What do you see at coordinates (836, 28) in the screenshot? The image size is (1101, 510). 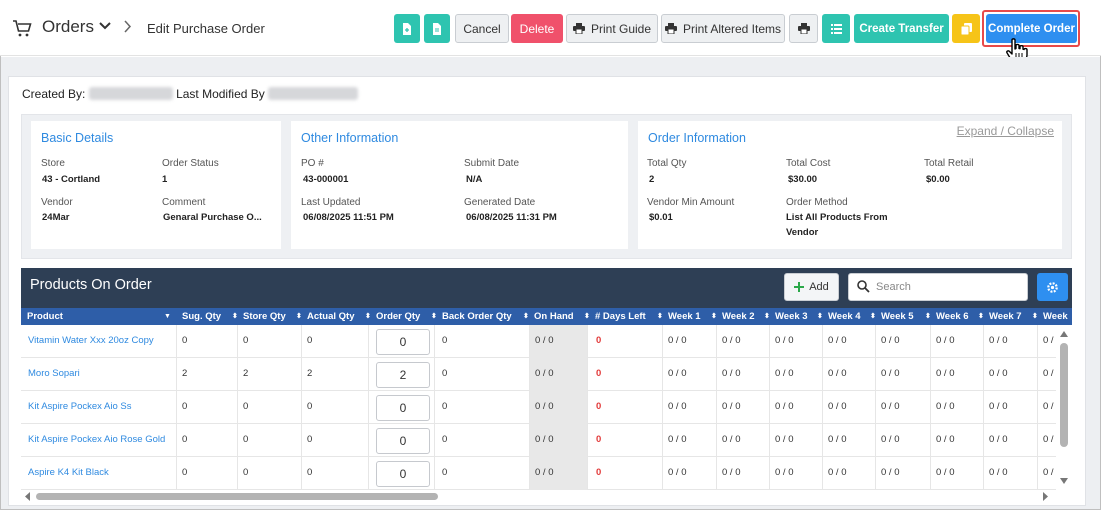 I see `list-button` at bounding box center [836, 28].